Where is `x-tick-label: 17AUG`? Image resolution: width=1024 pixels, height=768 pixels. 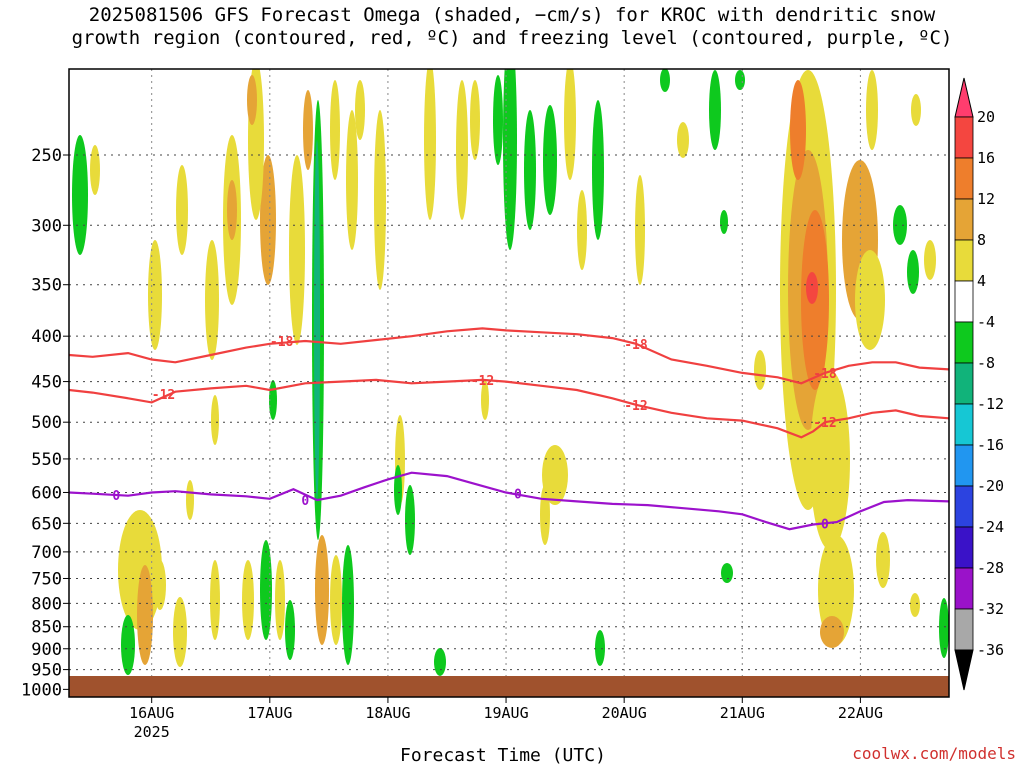 x-tick-label: 17AUG is located at coordinates (269, 713).